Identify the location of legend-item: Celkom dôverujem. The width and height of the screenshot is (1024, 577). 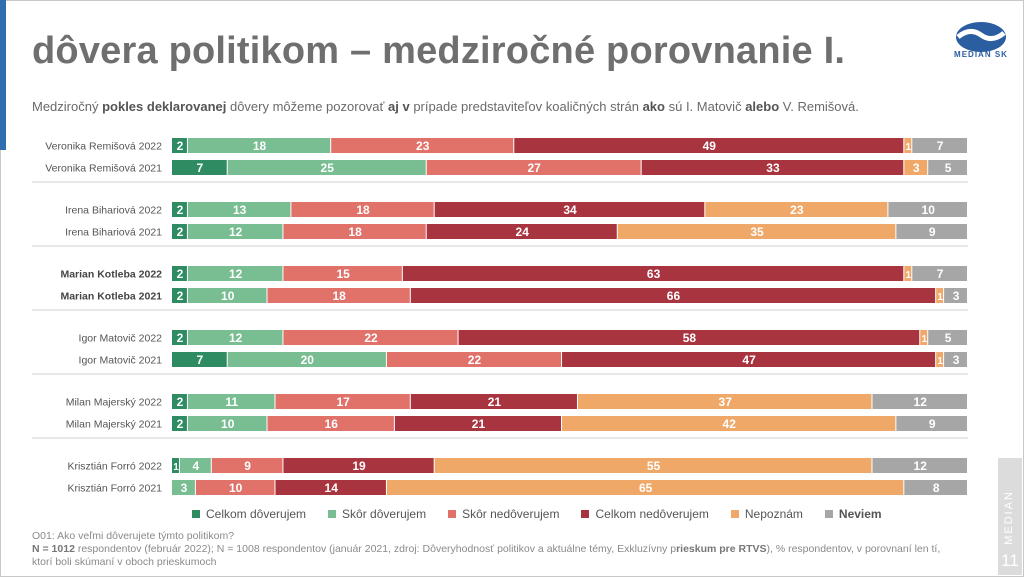
(249, 514).